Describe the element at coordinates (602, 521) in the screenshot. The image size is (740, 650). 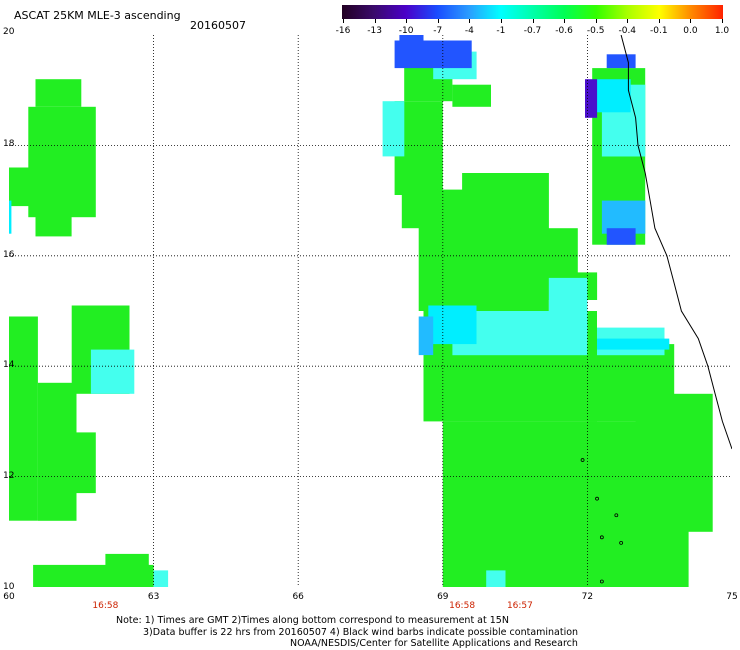
I see `coastal-islands` at that location.